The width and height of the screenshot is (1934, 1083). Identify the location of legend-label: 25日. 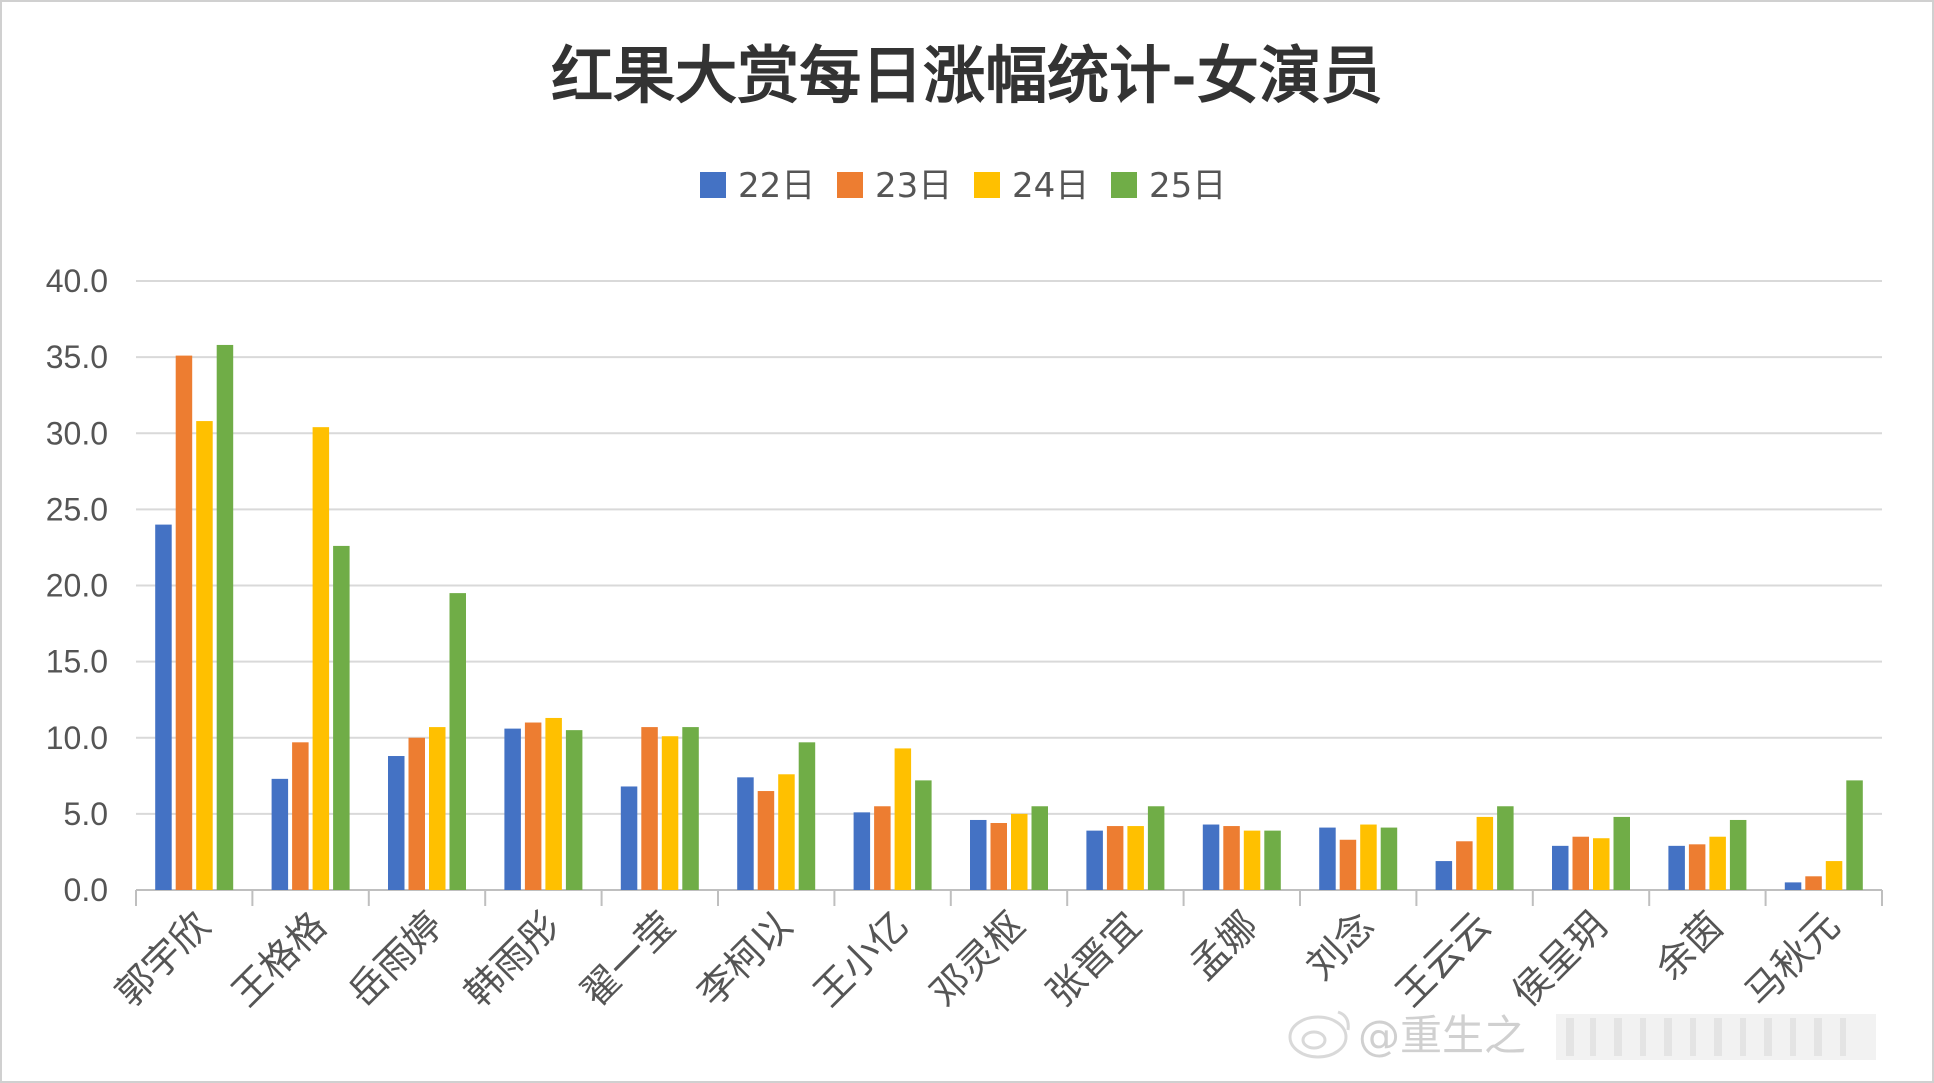
(1187, 186).